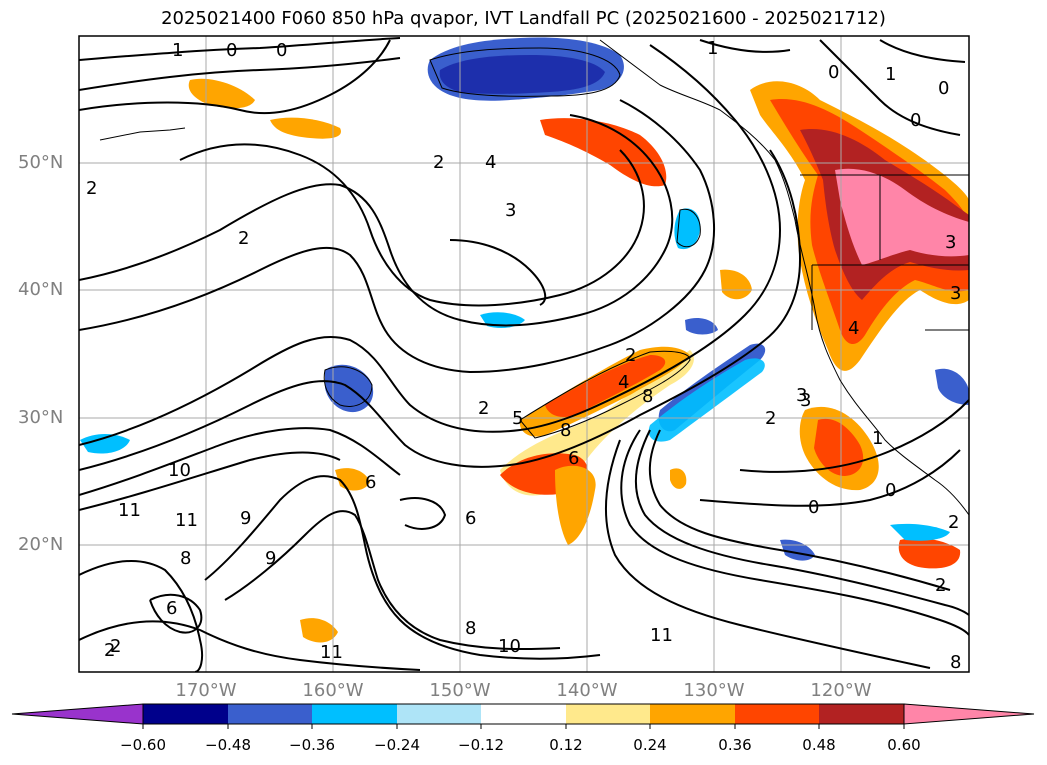 The image size is (1047, 765). I want to click on lon-label: 140°W, so click(587, 690).